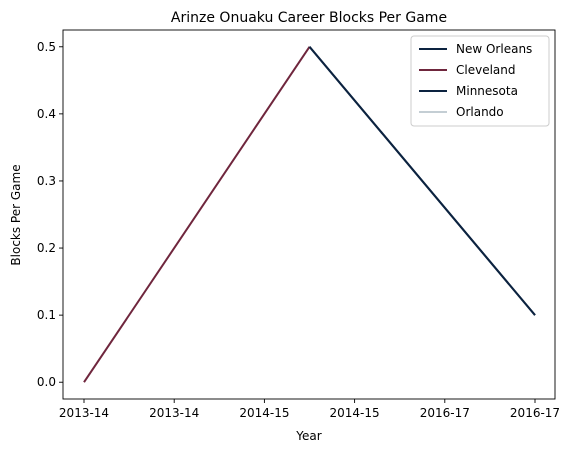 The image size is (573, 453). What do you see at coordinates (480, 112) in the screenshot?
I see `legend-entry: Orlando` at bounding box center [480, 112].